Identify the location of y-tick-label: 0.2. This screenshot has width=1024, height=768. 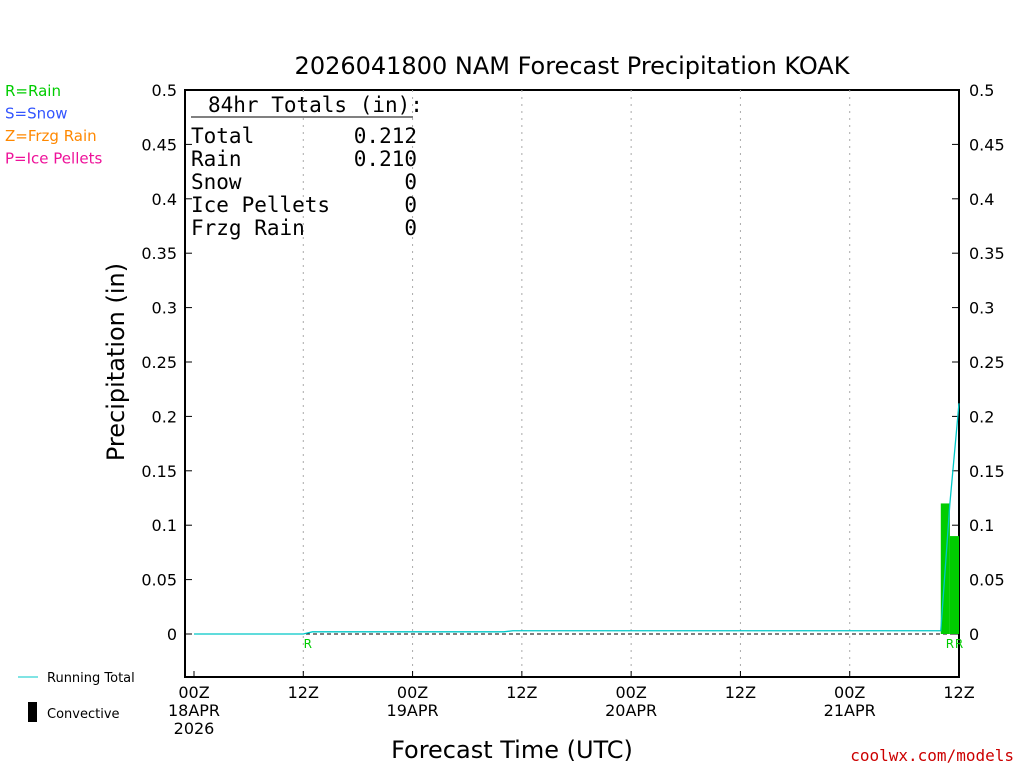
(164, 416).